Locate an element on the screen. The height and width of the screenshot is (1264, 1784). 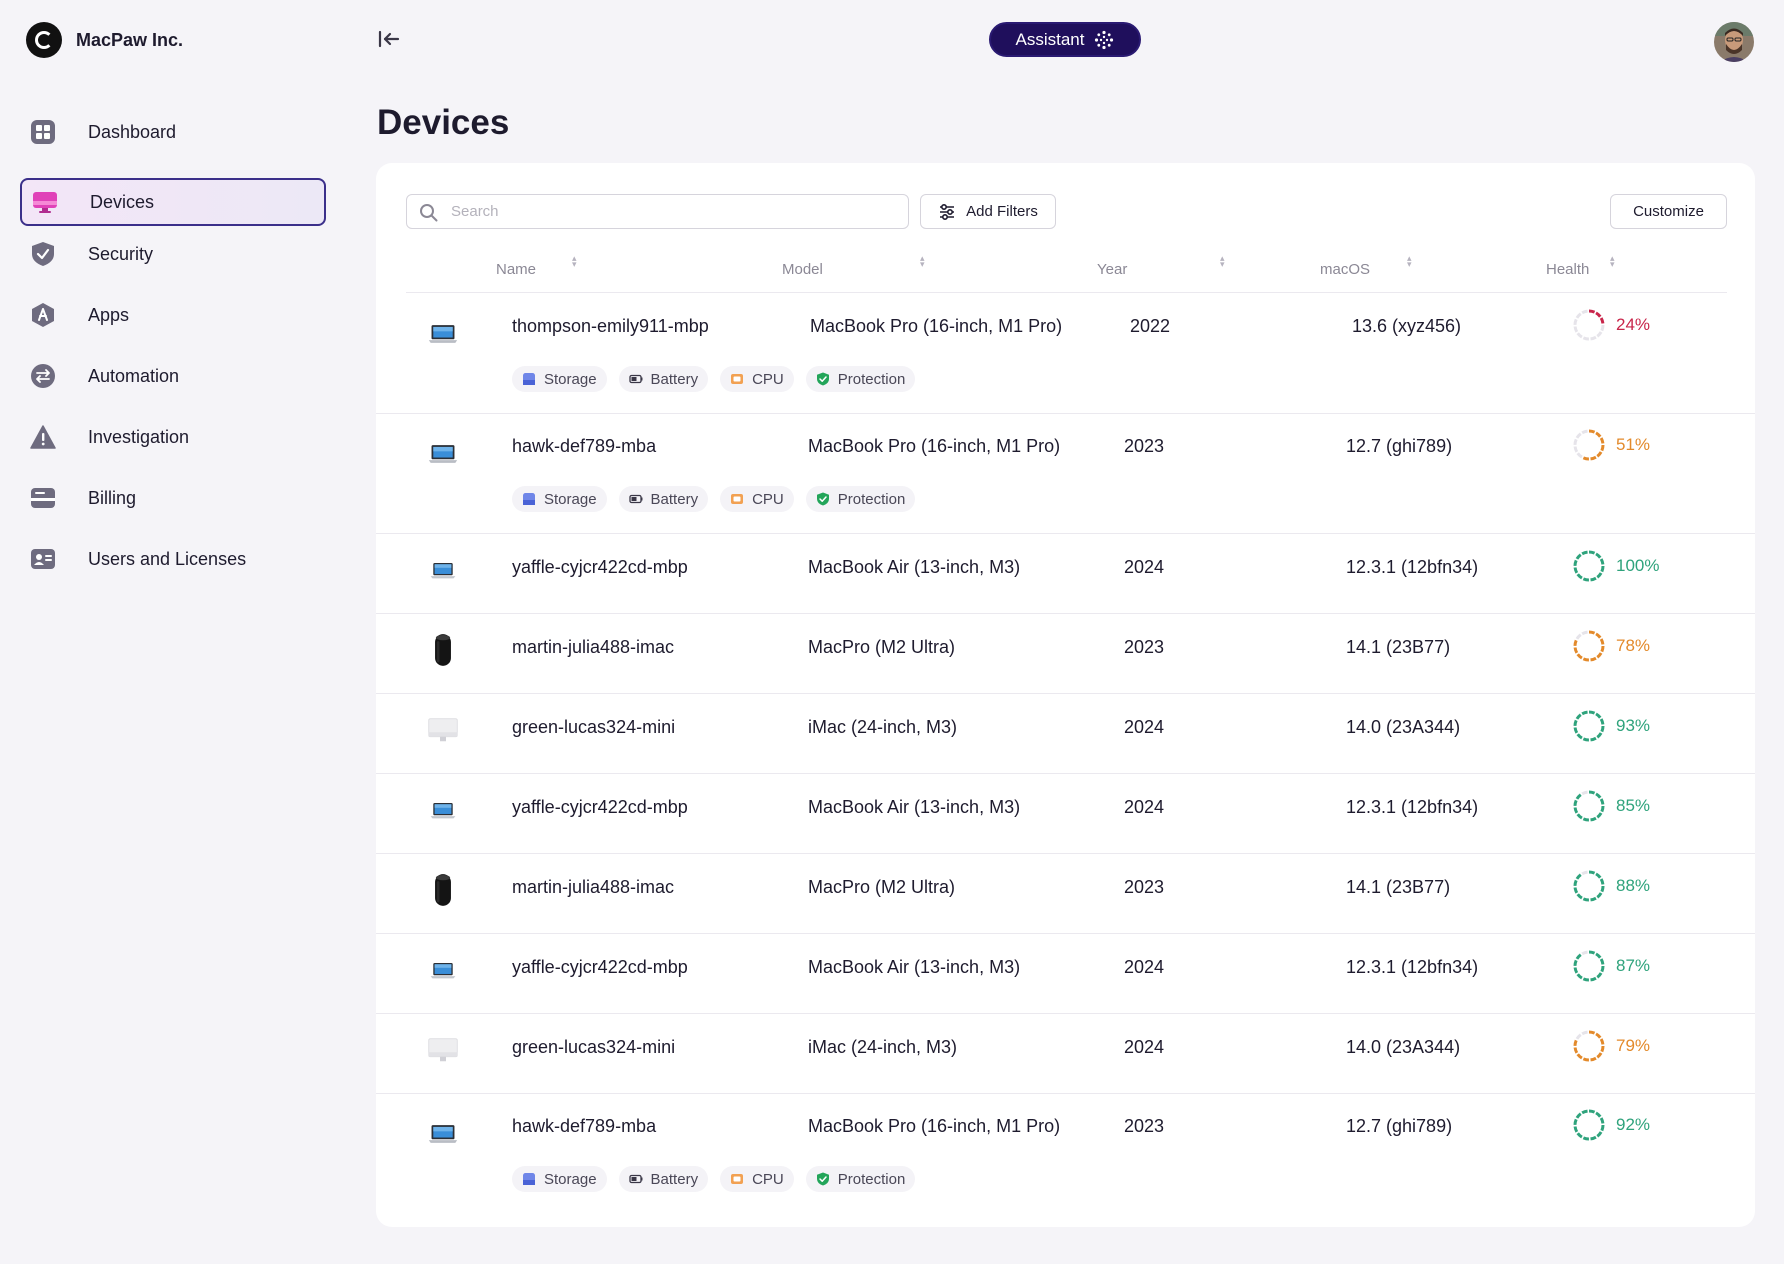
column-header-label: Health is located at coordinates (1568, 269).